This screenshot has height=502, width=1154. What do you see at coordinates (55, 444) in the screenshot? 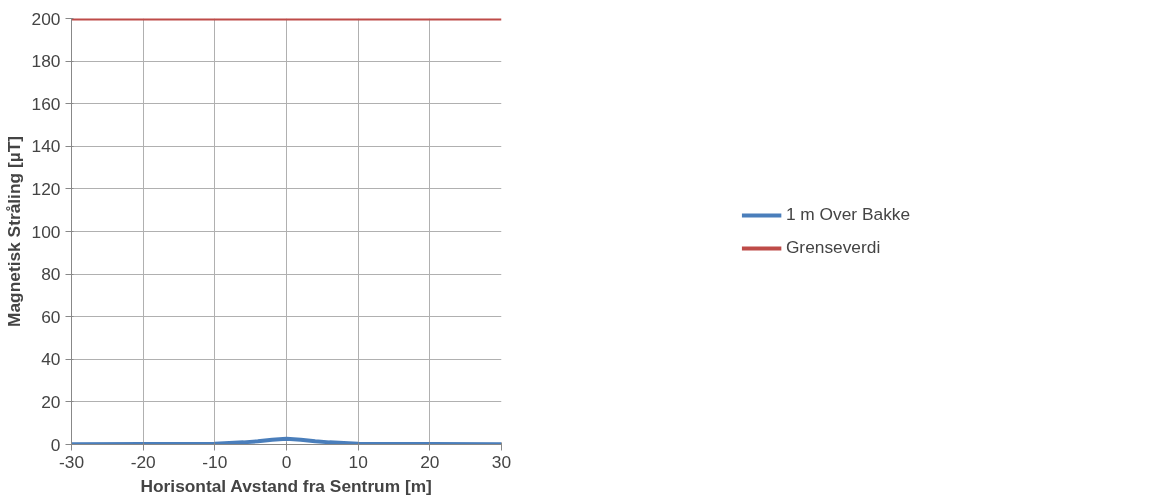
I see `y-tick-label: 0` at bounding box center [55, 444].